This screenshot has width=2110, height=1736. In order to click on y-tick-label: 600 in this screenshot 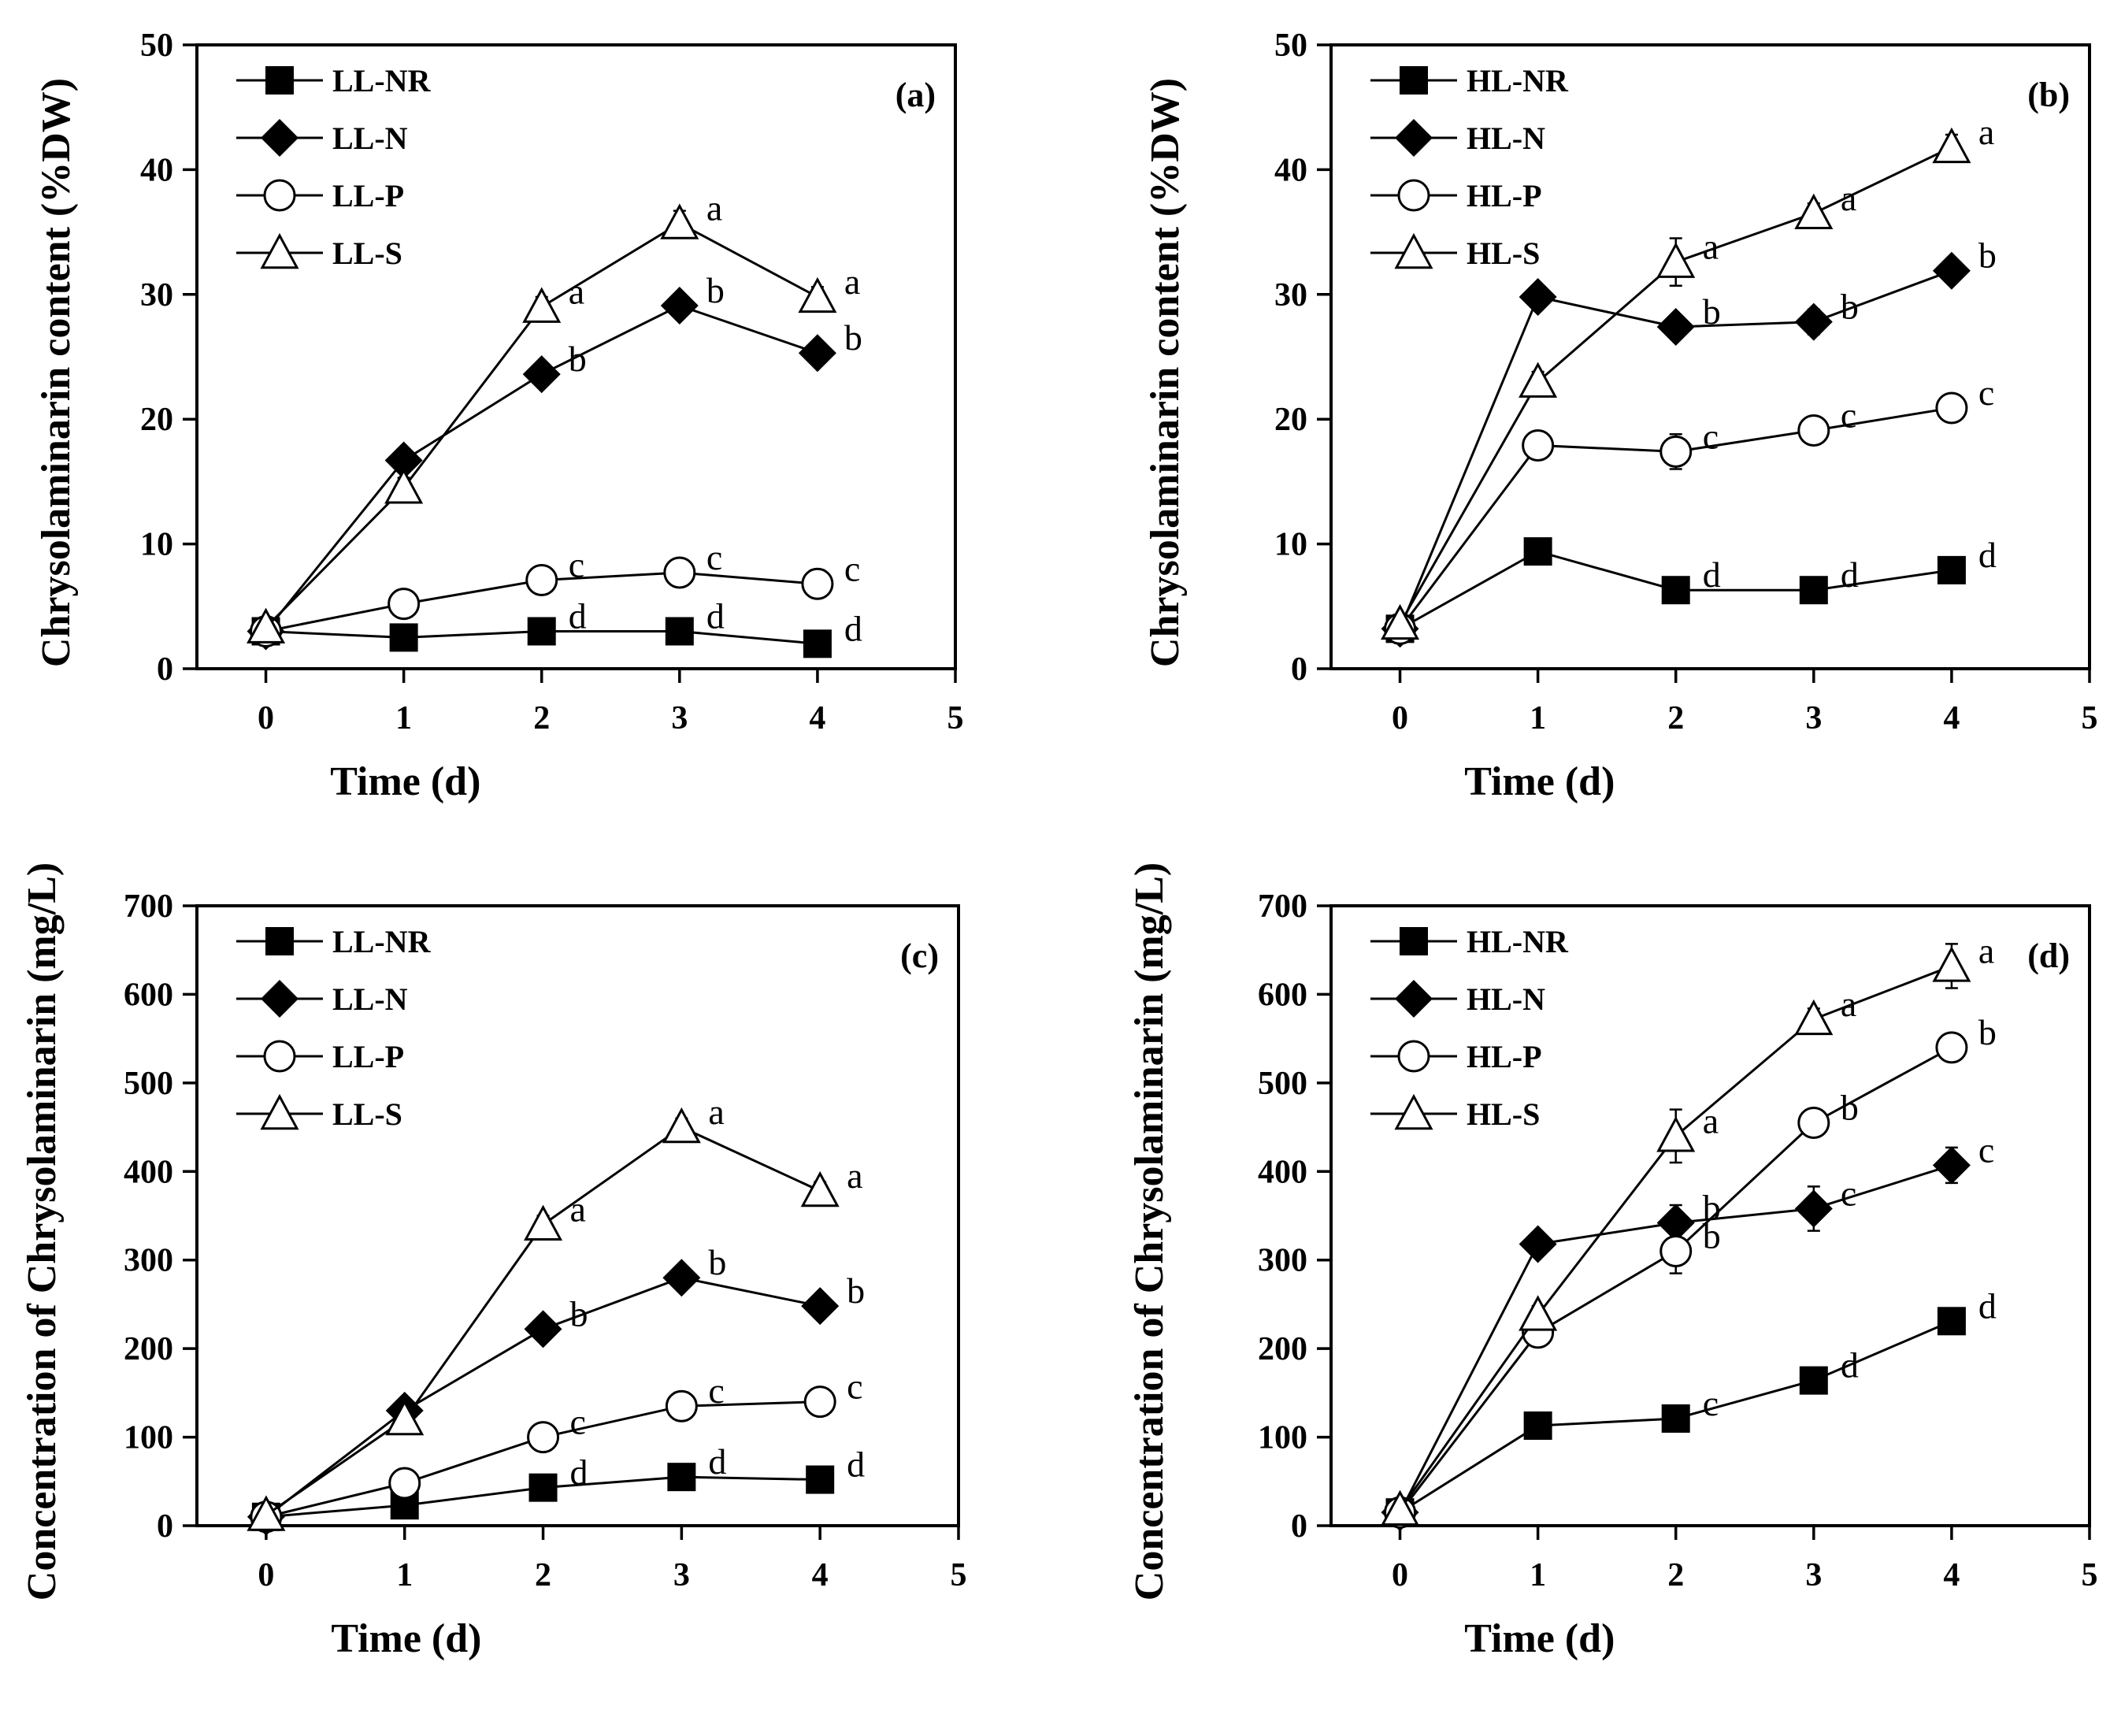, I will do `click(1282, 995)`.